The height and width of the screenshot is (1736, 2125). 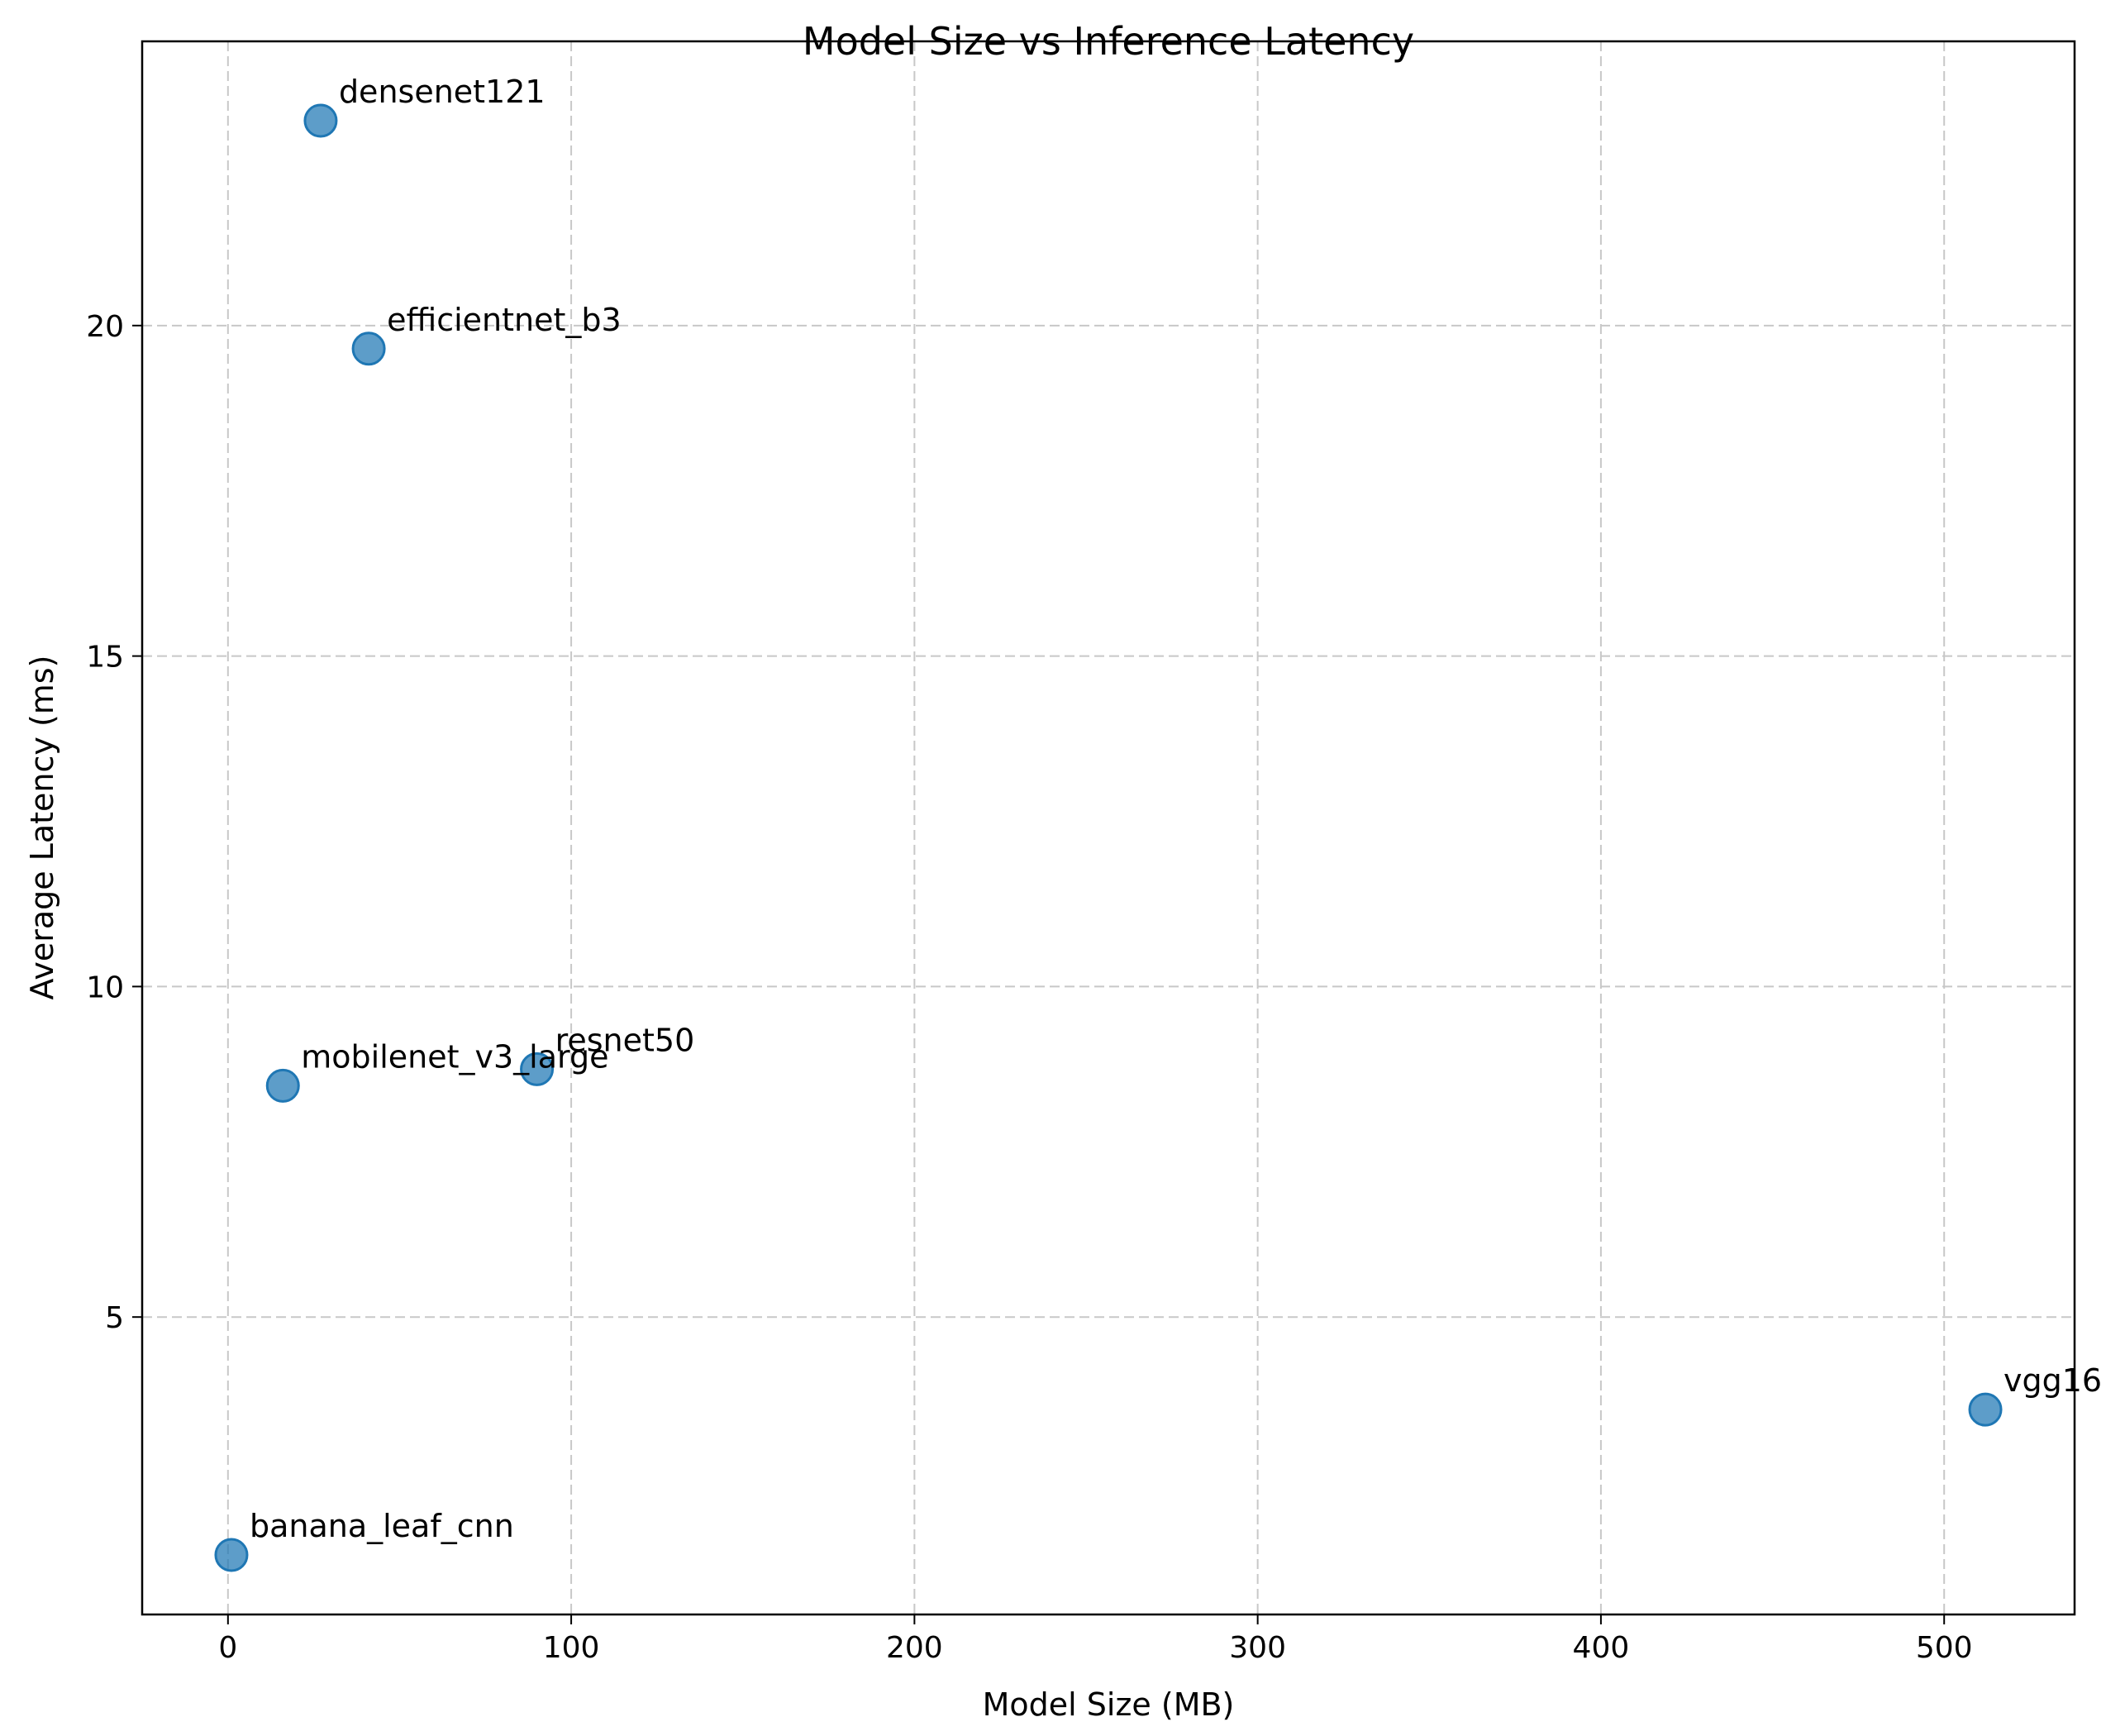 I want to click on y-tick-label: 5, so click(x=114, y=1318).